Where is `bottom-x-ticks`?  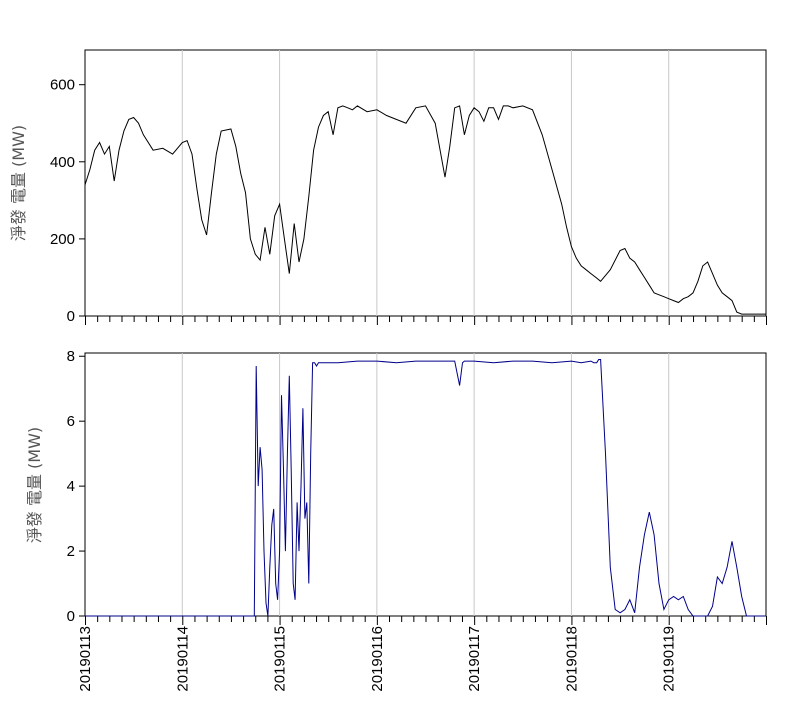
bottom-x-ticks is located at coordinates (426, 620).